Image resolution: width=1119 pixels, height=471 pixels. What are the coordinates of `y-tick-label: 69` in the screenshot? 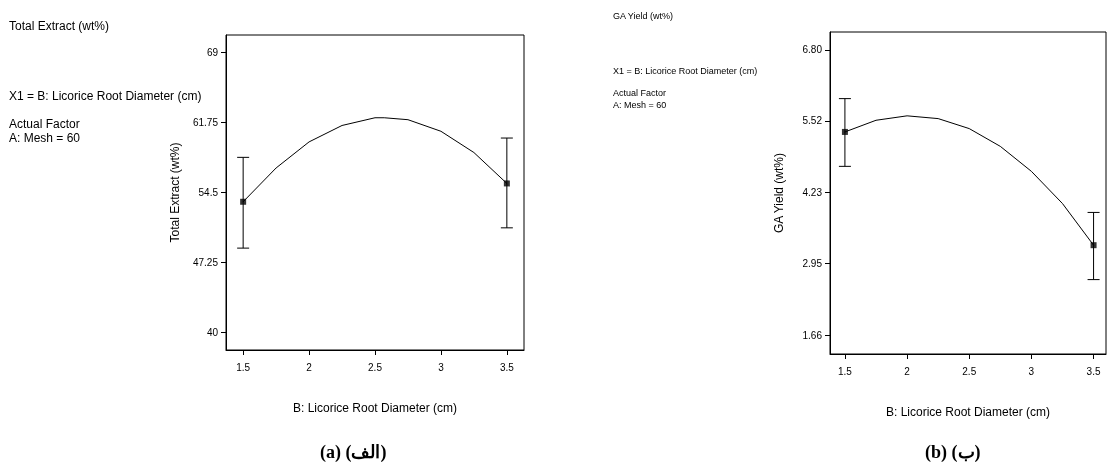 It's located at (212, 52).